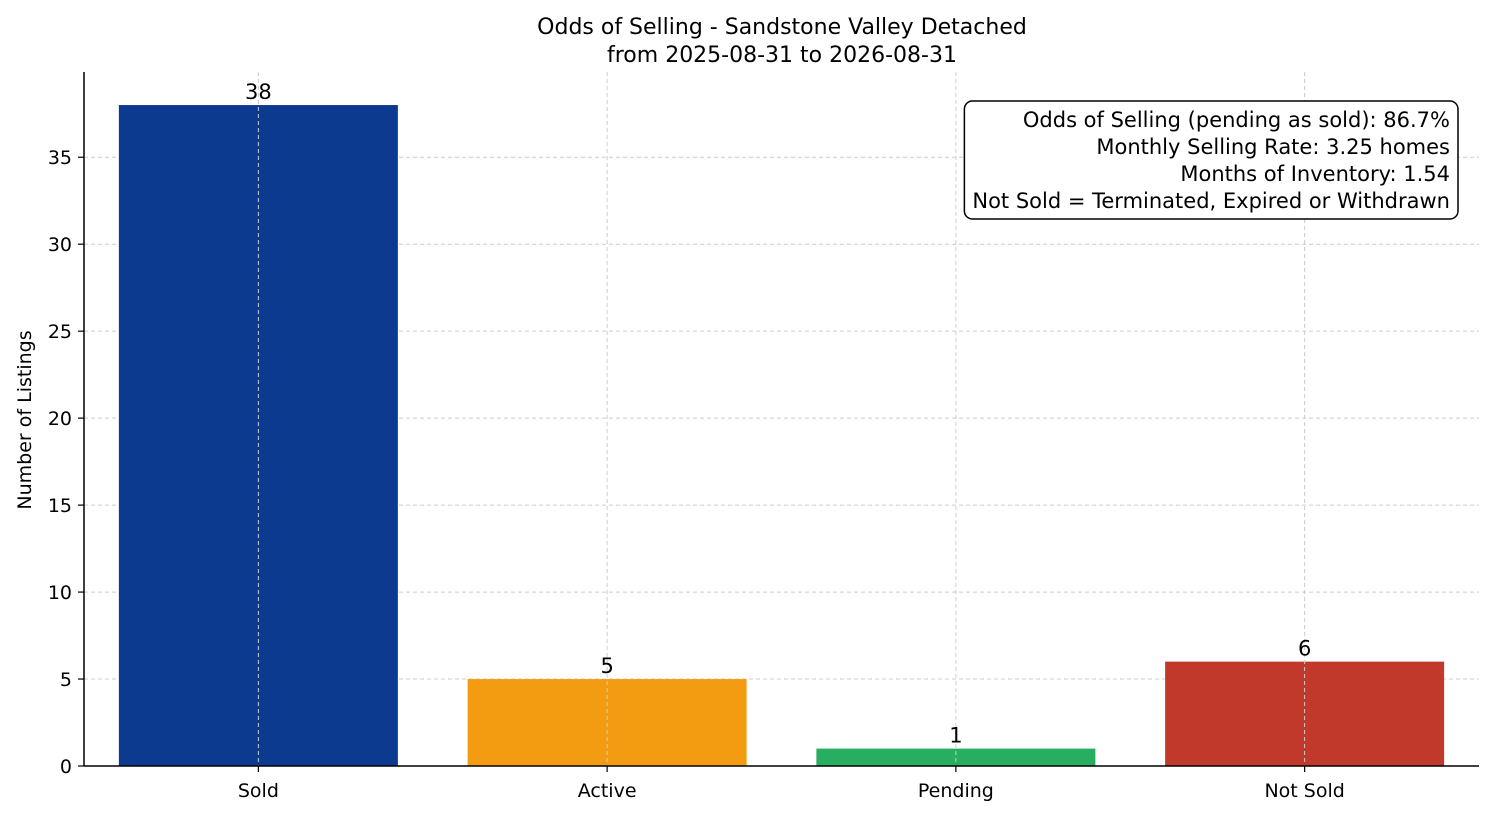 This screenshot has width=1494, height=816. What do you see at coordinates (607, 791) in the screenshot?
I see `x-tick-label: Active` at bounding box center [607, 791].